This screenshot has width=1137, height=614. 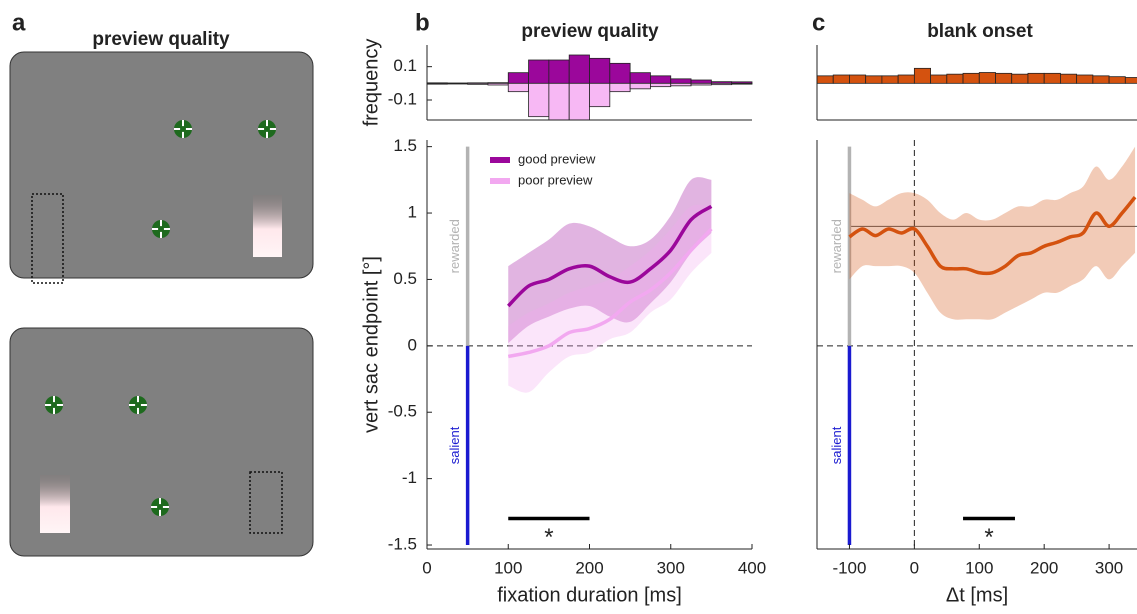 What do you see at coordinates (412, 344) in the screenshot?
I see `y-tick-label: 0` at bounding box center [412, 344].